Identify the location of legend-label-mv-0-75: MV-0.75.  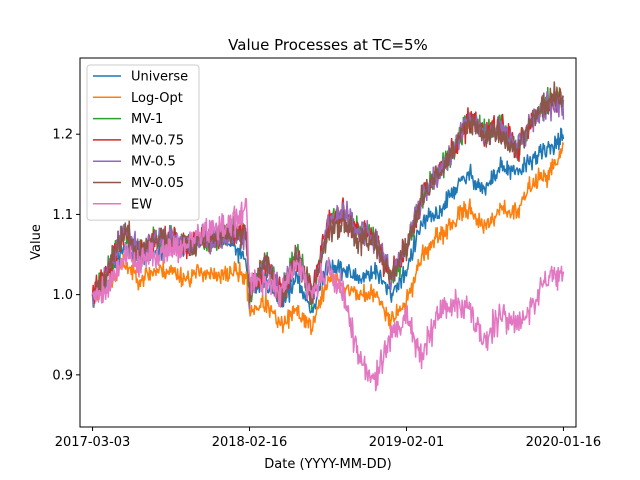
(157, 140).